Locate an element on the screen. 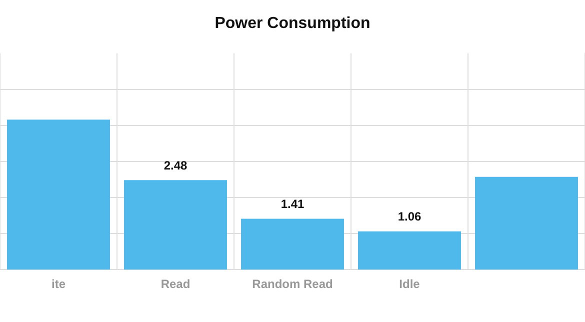 The image size is (585, 322). x-tick-label: Random Read is located at coordinates (292, 284).